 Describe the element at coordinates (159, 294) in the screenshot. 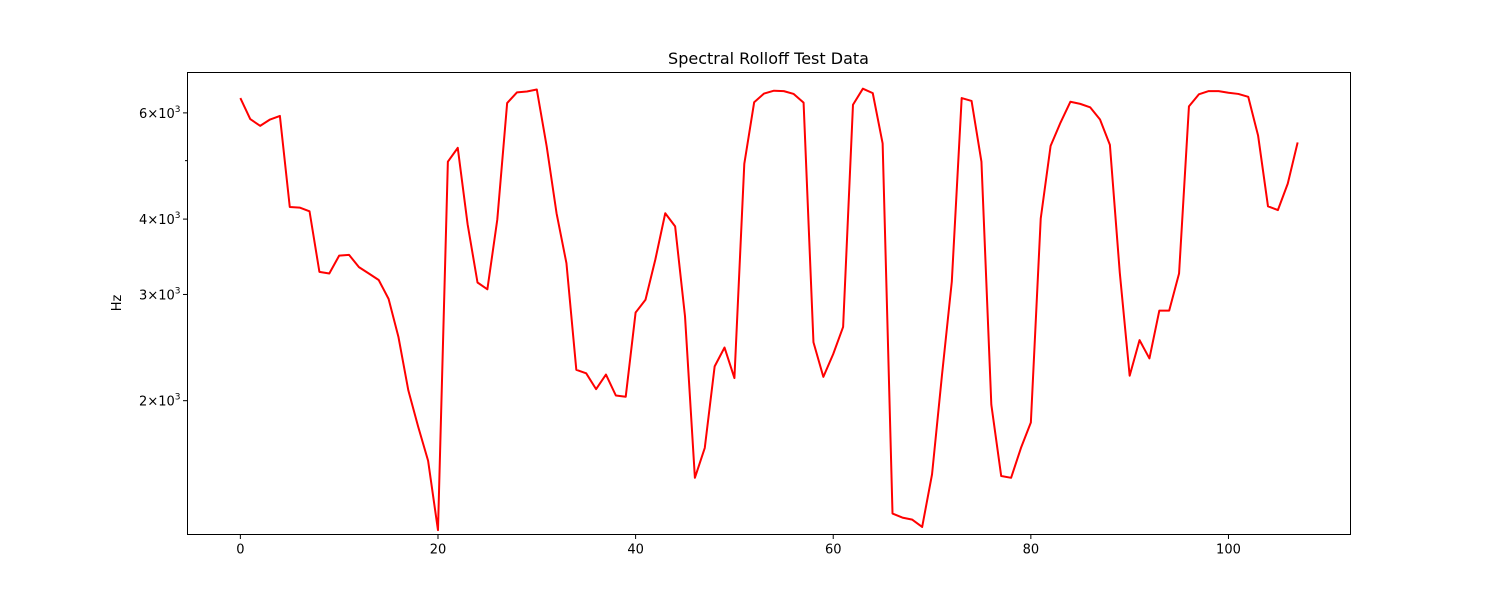

I see `y-tick-label: 3×10³` at that location.